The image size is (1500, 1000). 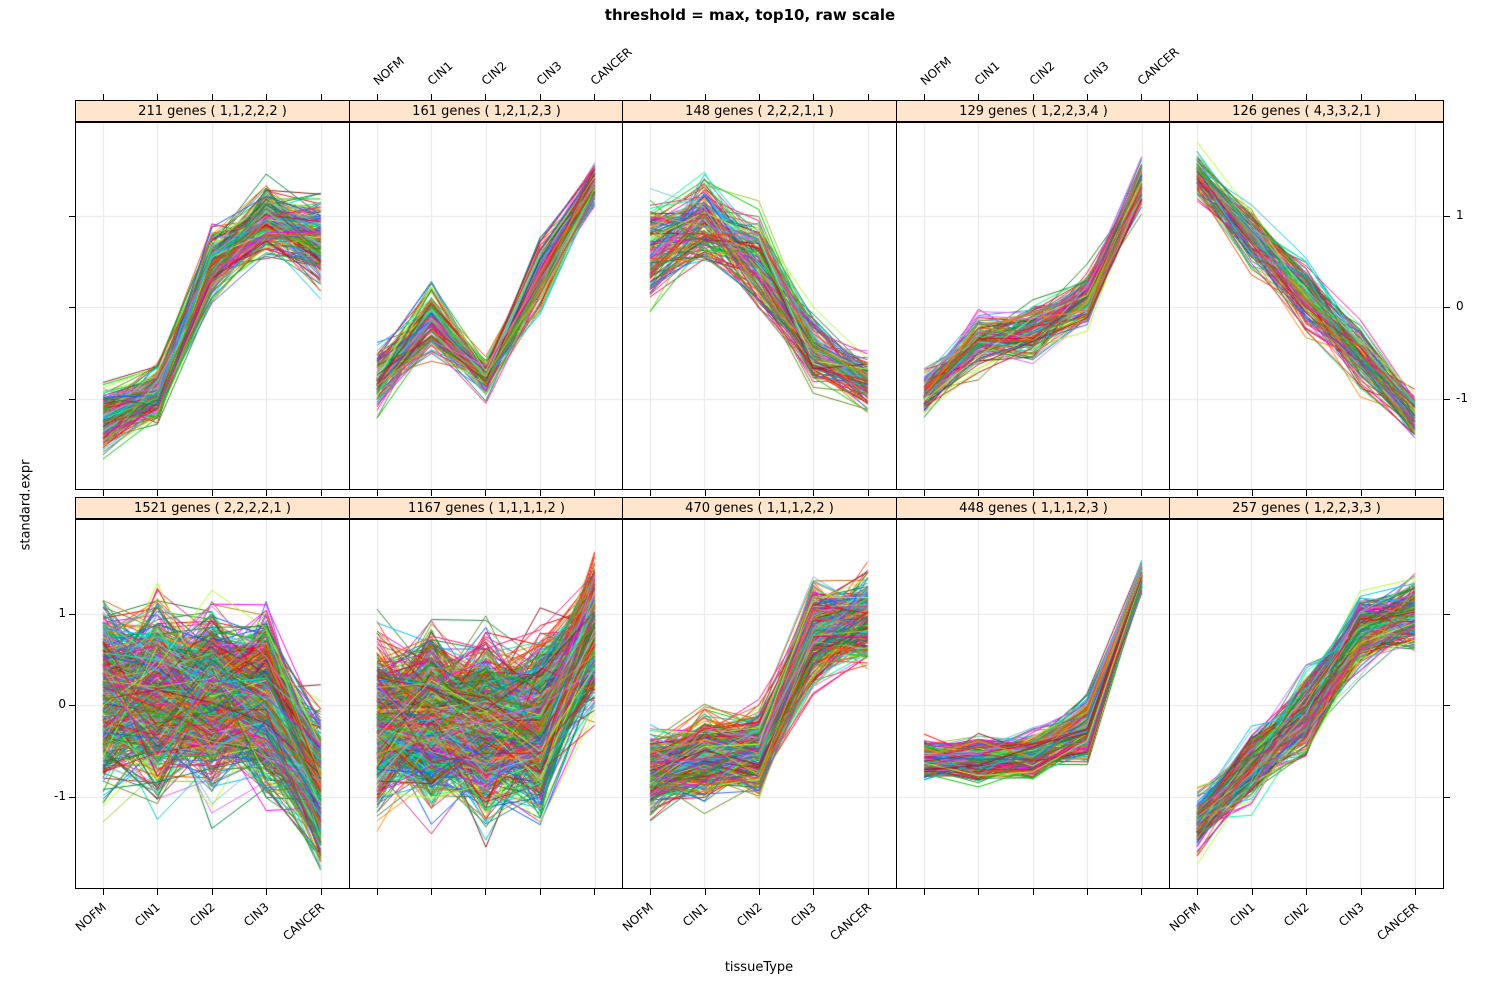 I want to click on panel-strip-label: 1521 genes ( 2,2,2,2,1 ), so click(x=212, y=508).